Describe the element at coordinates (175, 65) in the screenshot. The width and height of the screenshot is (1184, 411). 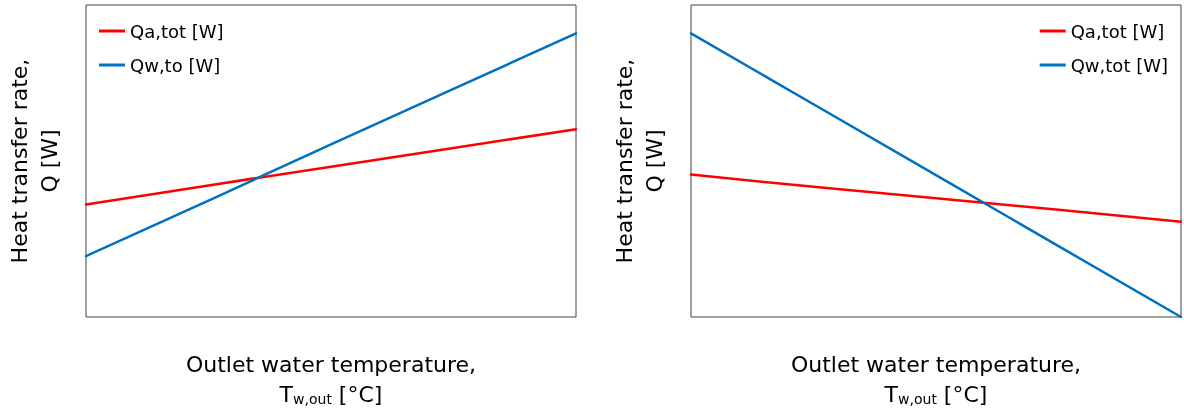
I see `legend-label: Qw,to [W]` at that location.